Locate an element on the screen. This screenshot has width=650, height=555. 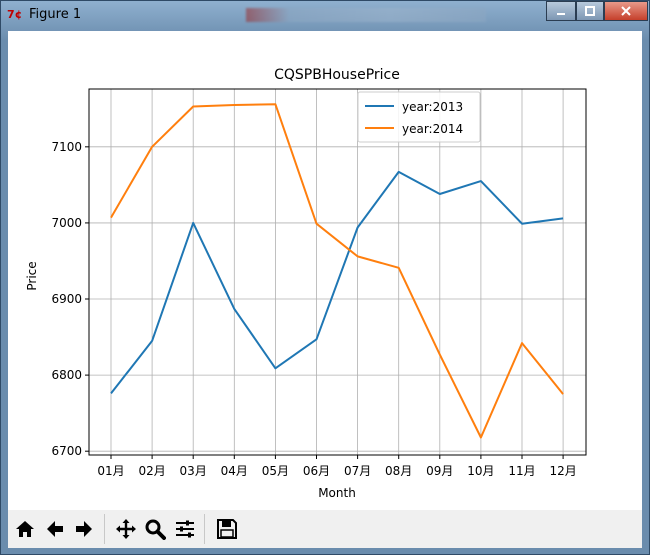
legend: year:2013 year:2014 is located at coordinates (419, 117).